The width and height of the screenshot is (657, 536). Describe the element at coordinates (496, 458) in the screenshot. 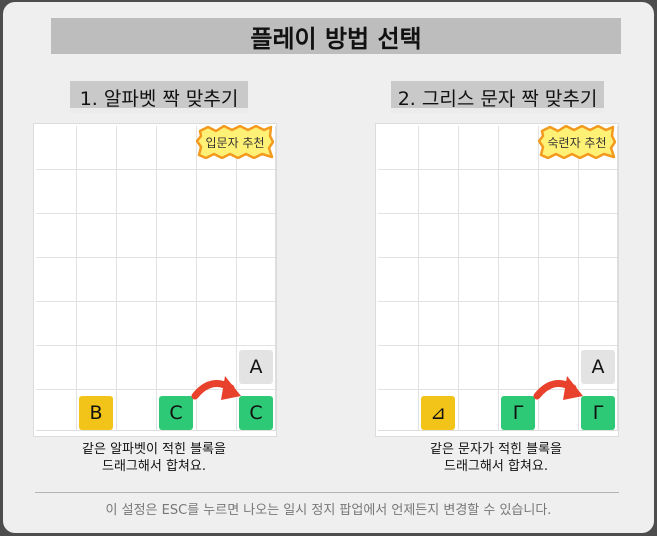

I see `mode-greek-description: 같은 문자가 적힌 블록을 드래그해서 합쳐요.` at that location.